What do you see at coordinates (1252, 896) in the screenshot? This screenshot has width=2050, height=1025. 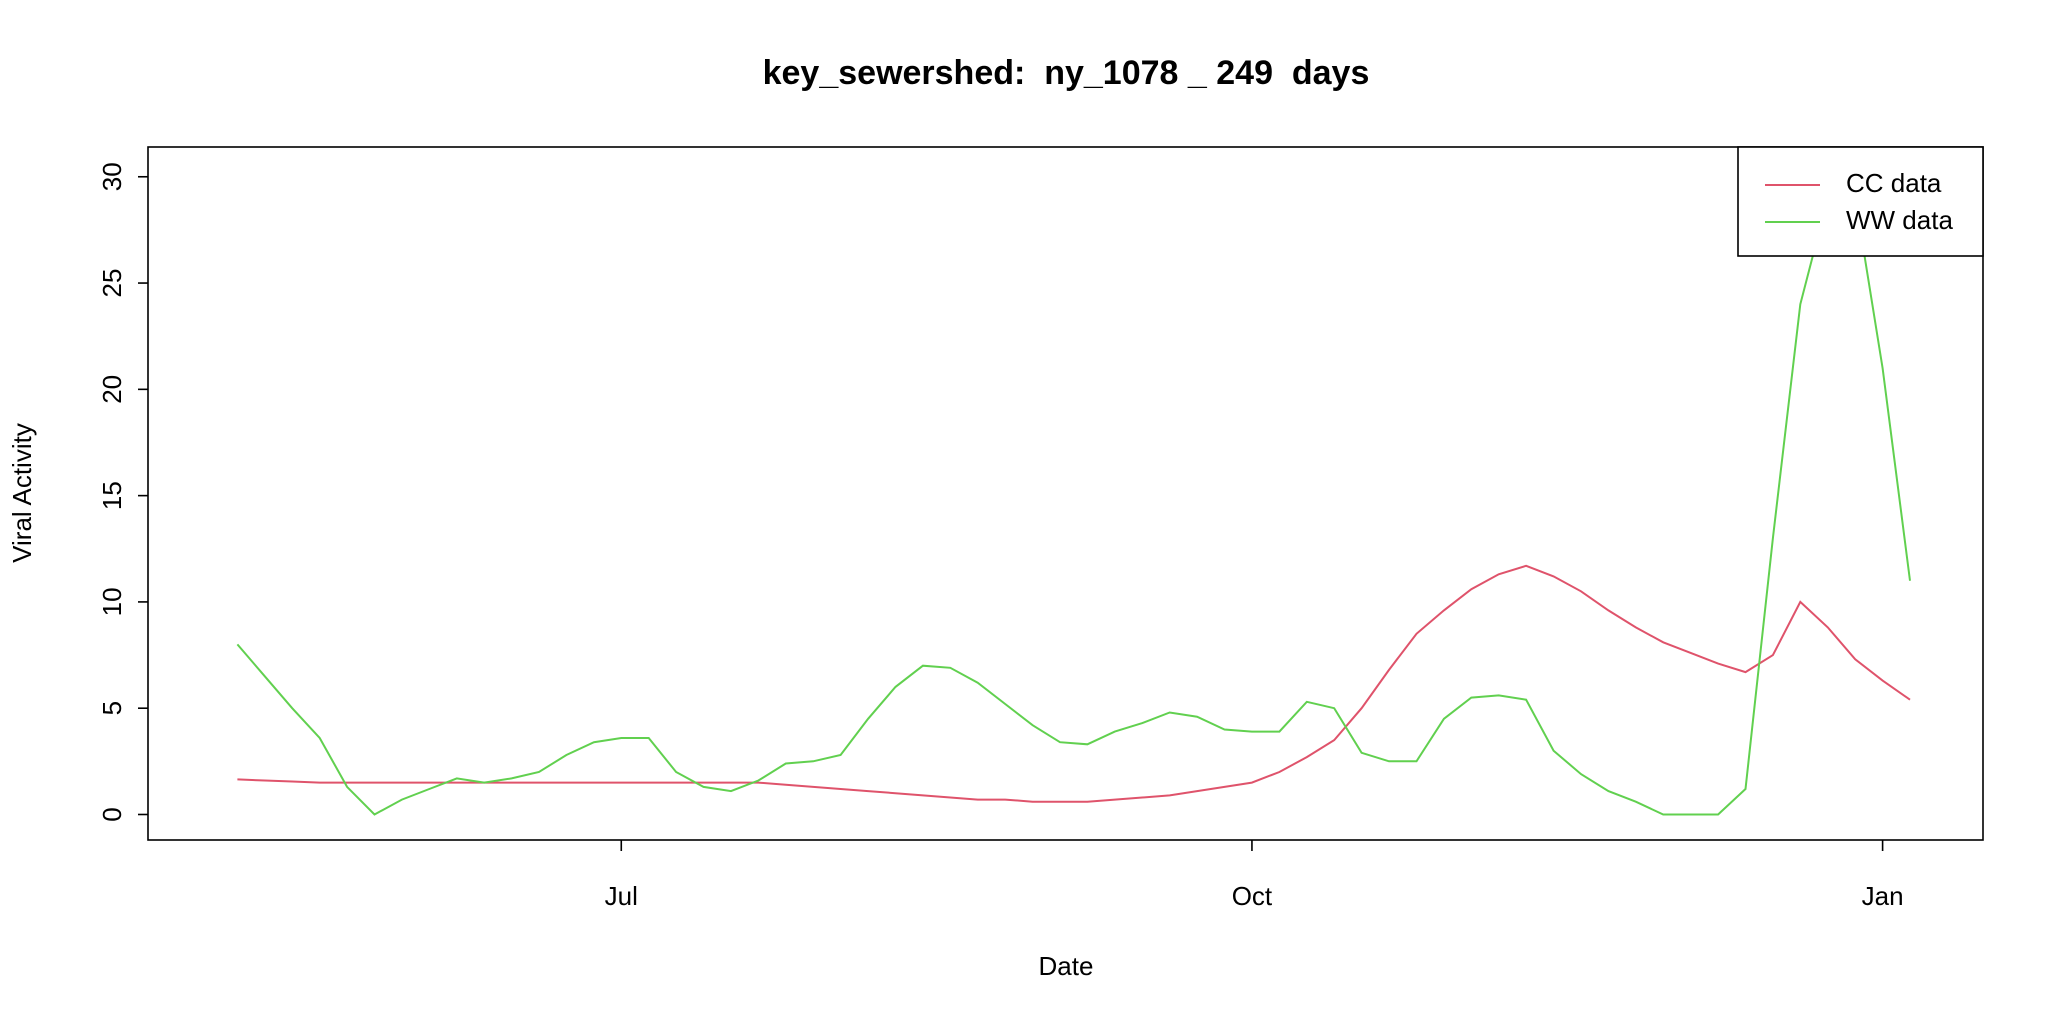 I see `x-tick-label: Oct` at bounding box center [1252, 896].